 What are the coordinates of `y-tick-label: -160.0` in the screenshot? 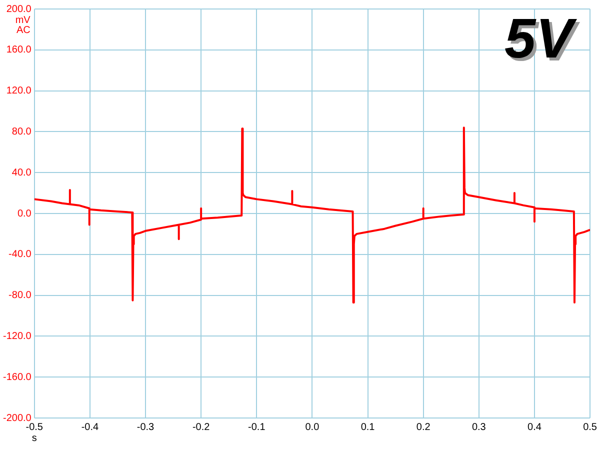 It's located at (17, 377).